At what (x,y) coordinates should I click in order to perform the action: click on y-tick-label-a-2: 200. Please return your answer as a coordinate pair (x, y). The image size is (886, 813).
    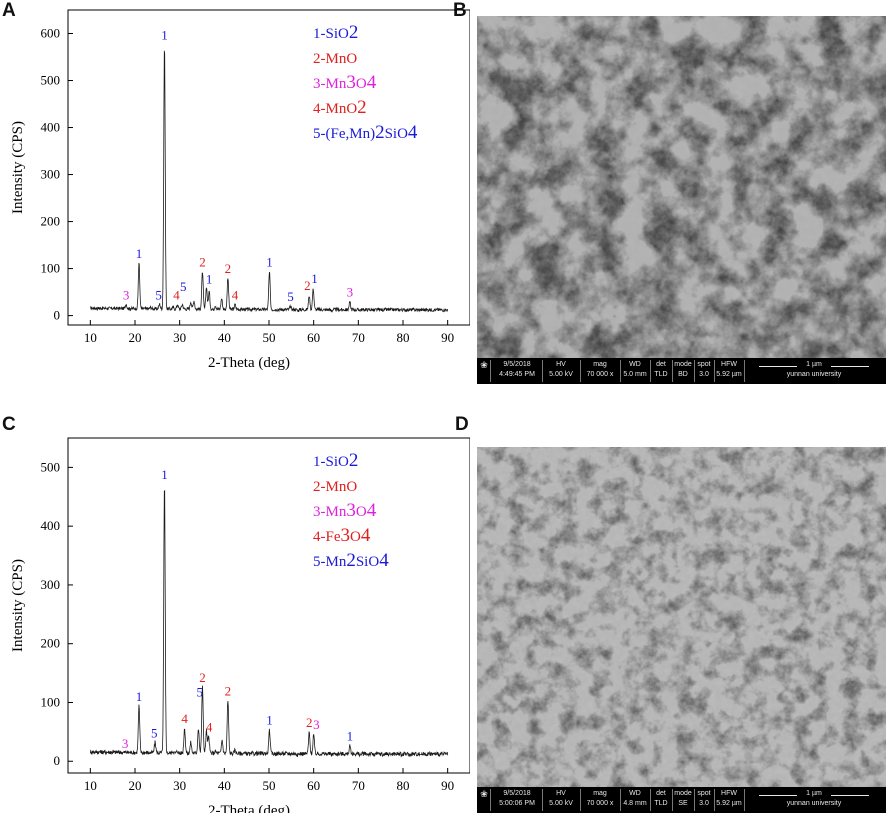
    Looking at the image, I should click on (51, 221).